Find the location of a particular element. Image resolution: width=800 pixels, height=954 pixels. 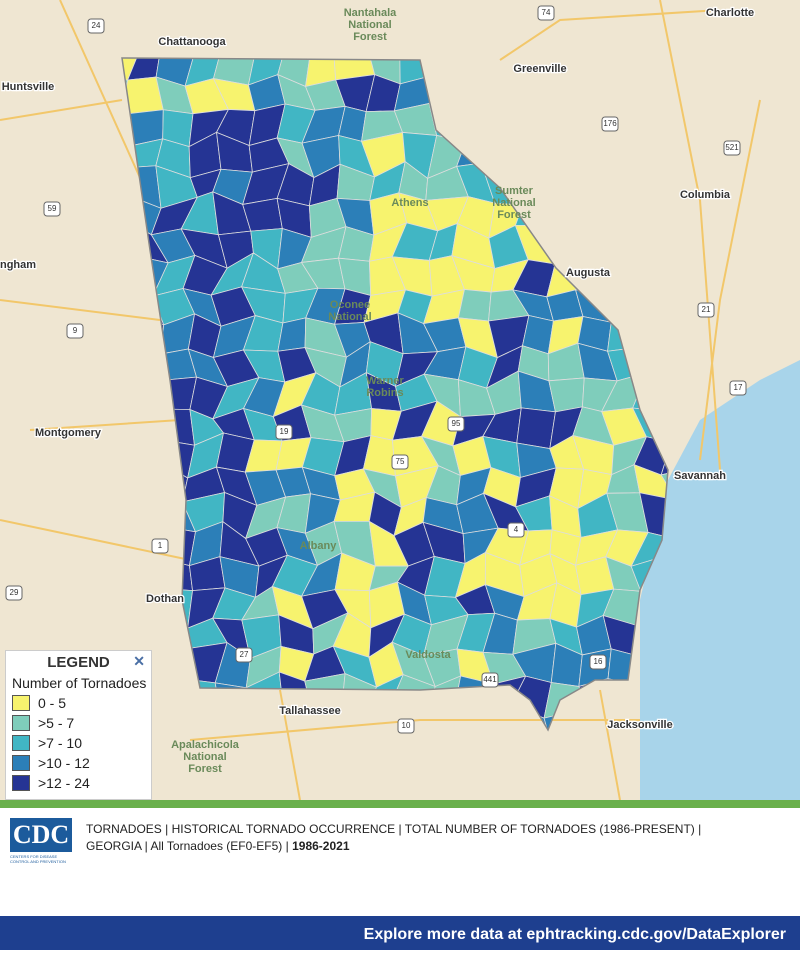

legend-label: >10 - 12 is located at coordinates (64, 762).